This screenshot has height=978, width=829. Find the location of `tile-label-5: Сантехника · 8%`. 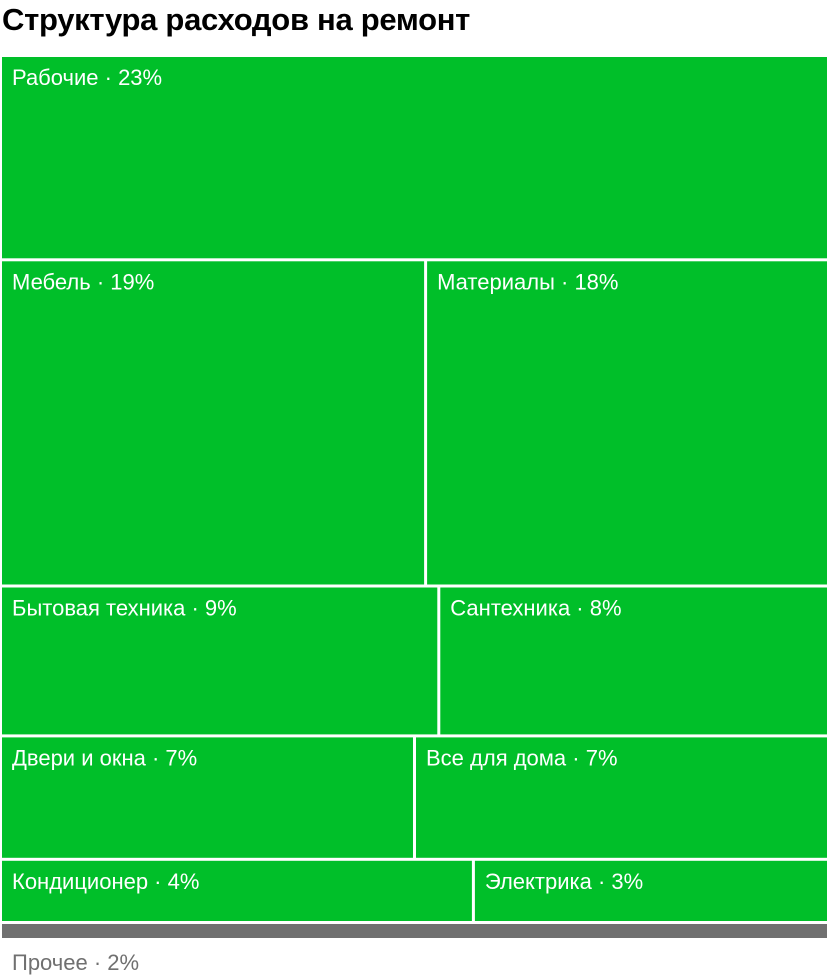

tile-label-5: Сантехника · 8% is located at coordinates (535, 608).